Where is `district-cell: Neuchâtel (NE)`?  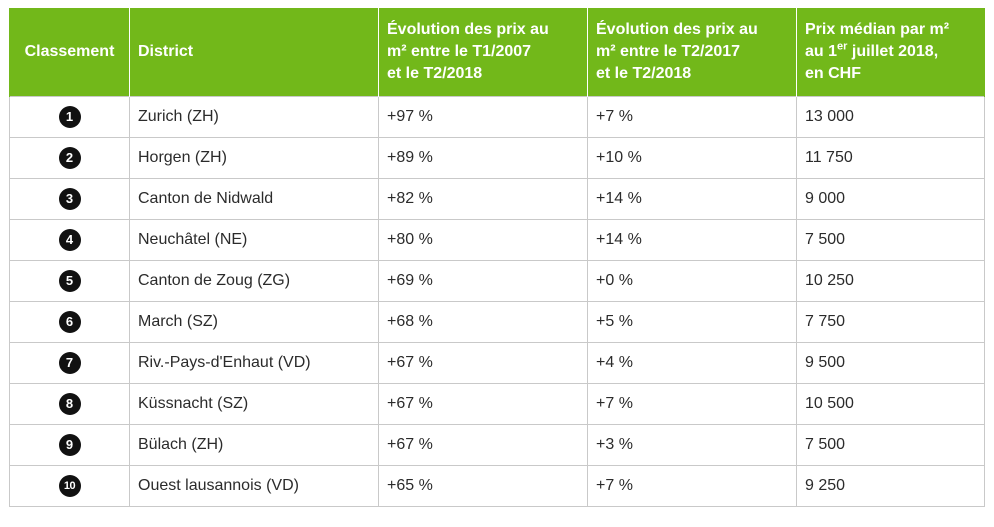 district-cell: Neuchâtel (NE) is located at coordinates (254, 239).